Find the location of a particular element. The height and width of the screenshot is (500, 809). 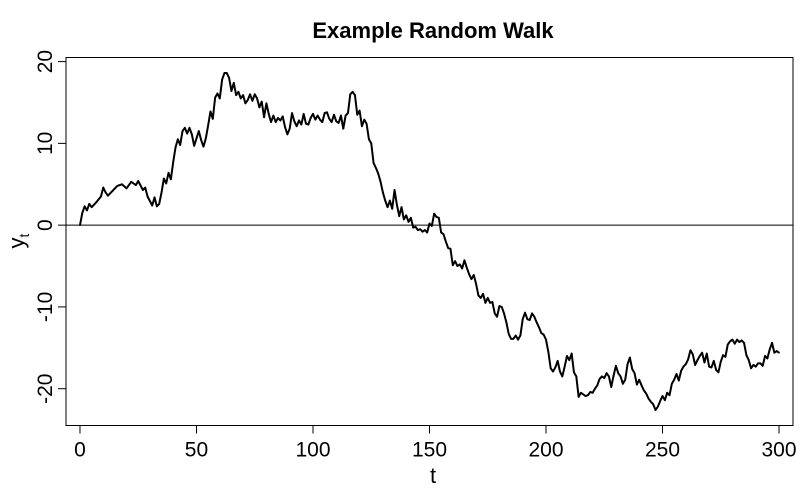

y-tick-label: 20 is located at coordinates (45, 61).